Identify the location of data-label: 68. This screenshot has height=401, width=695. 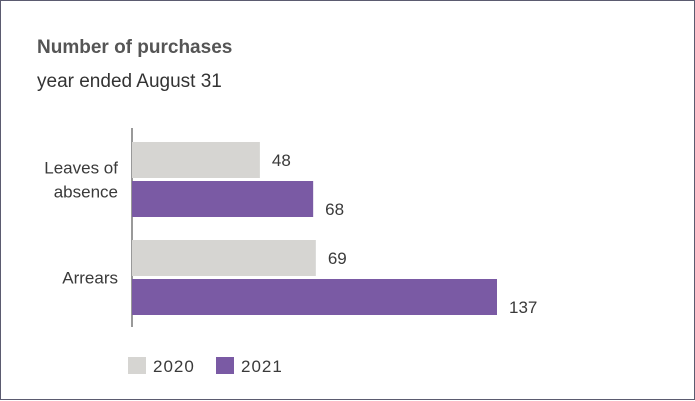
(334, 209).